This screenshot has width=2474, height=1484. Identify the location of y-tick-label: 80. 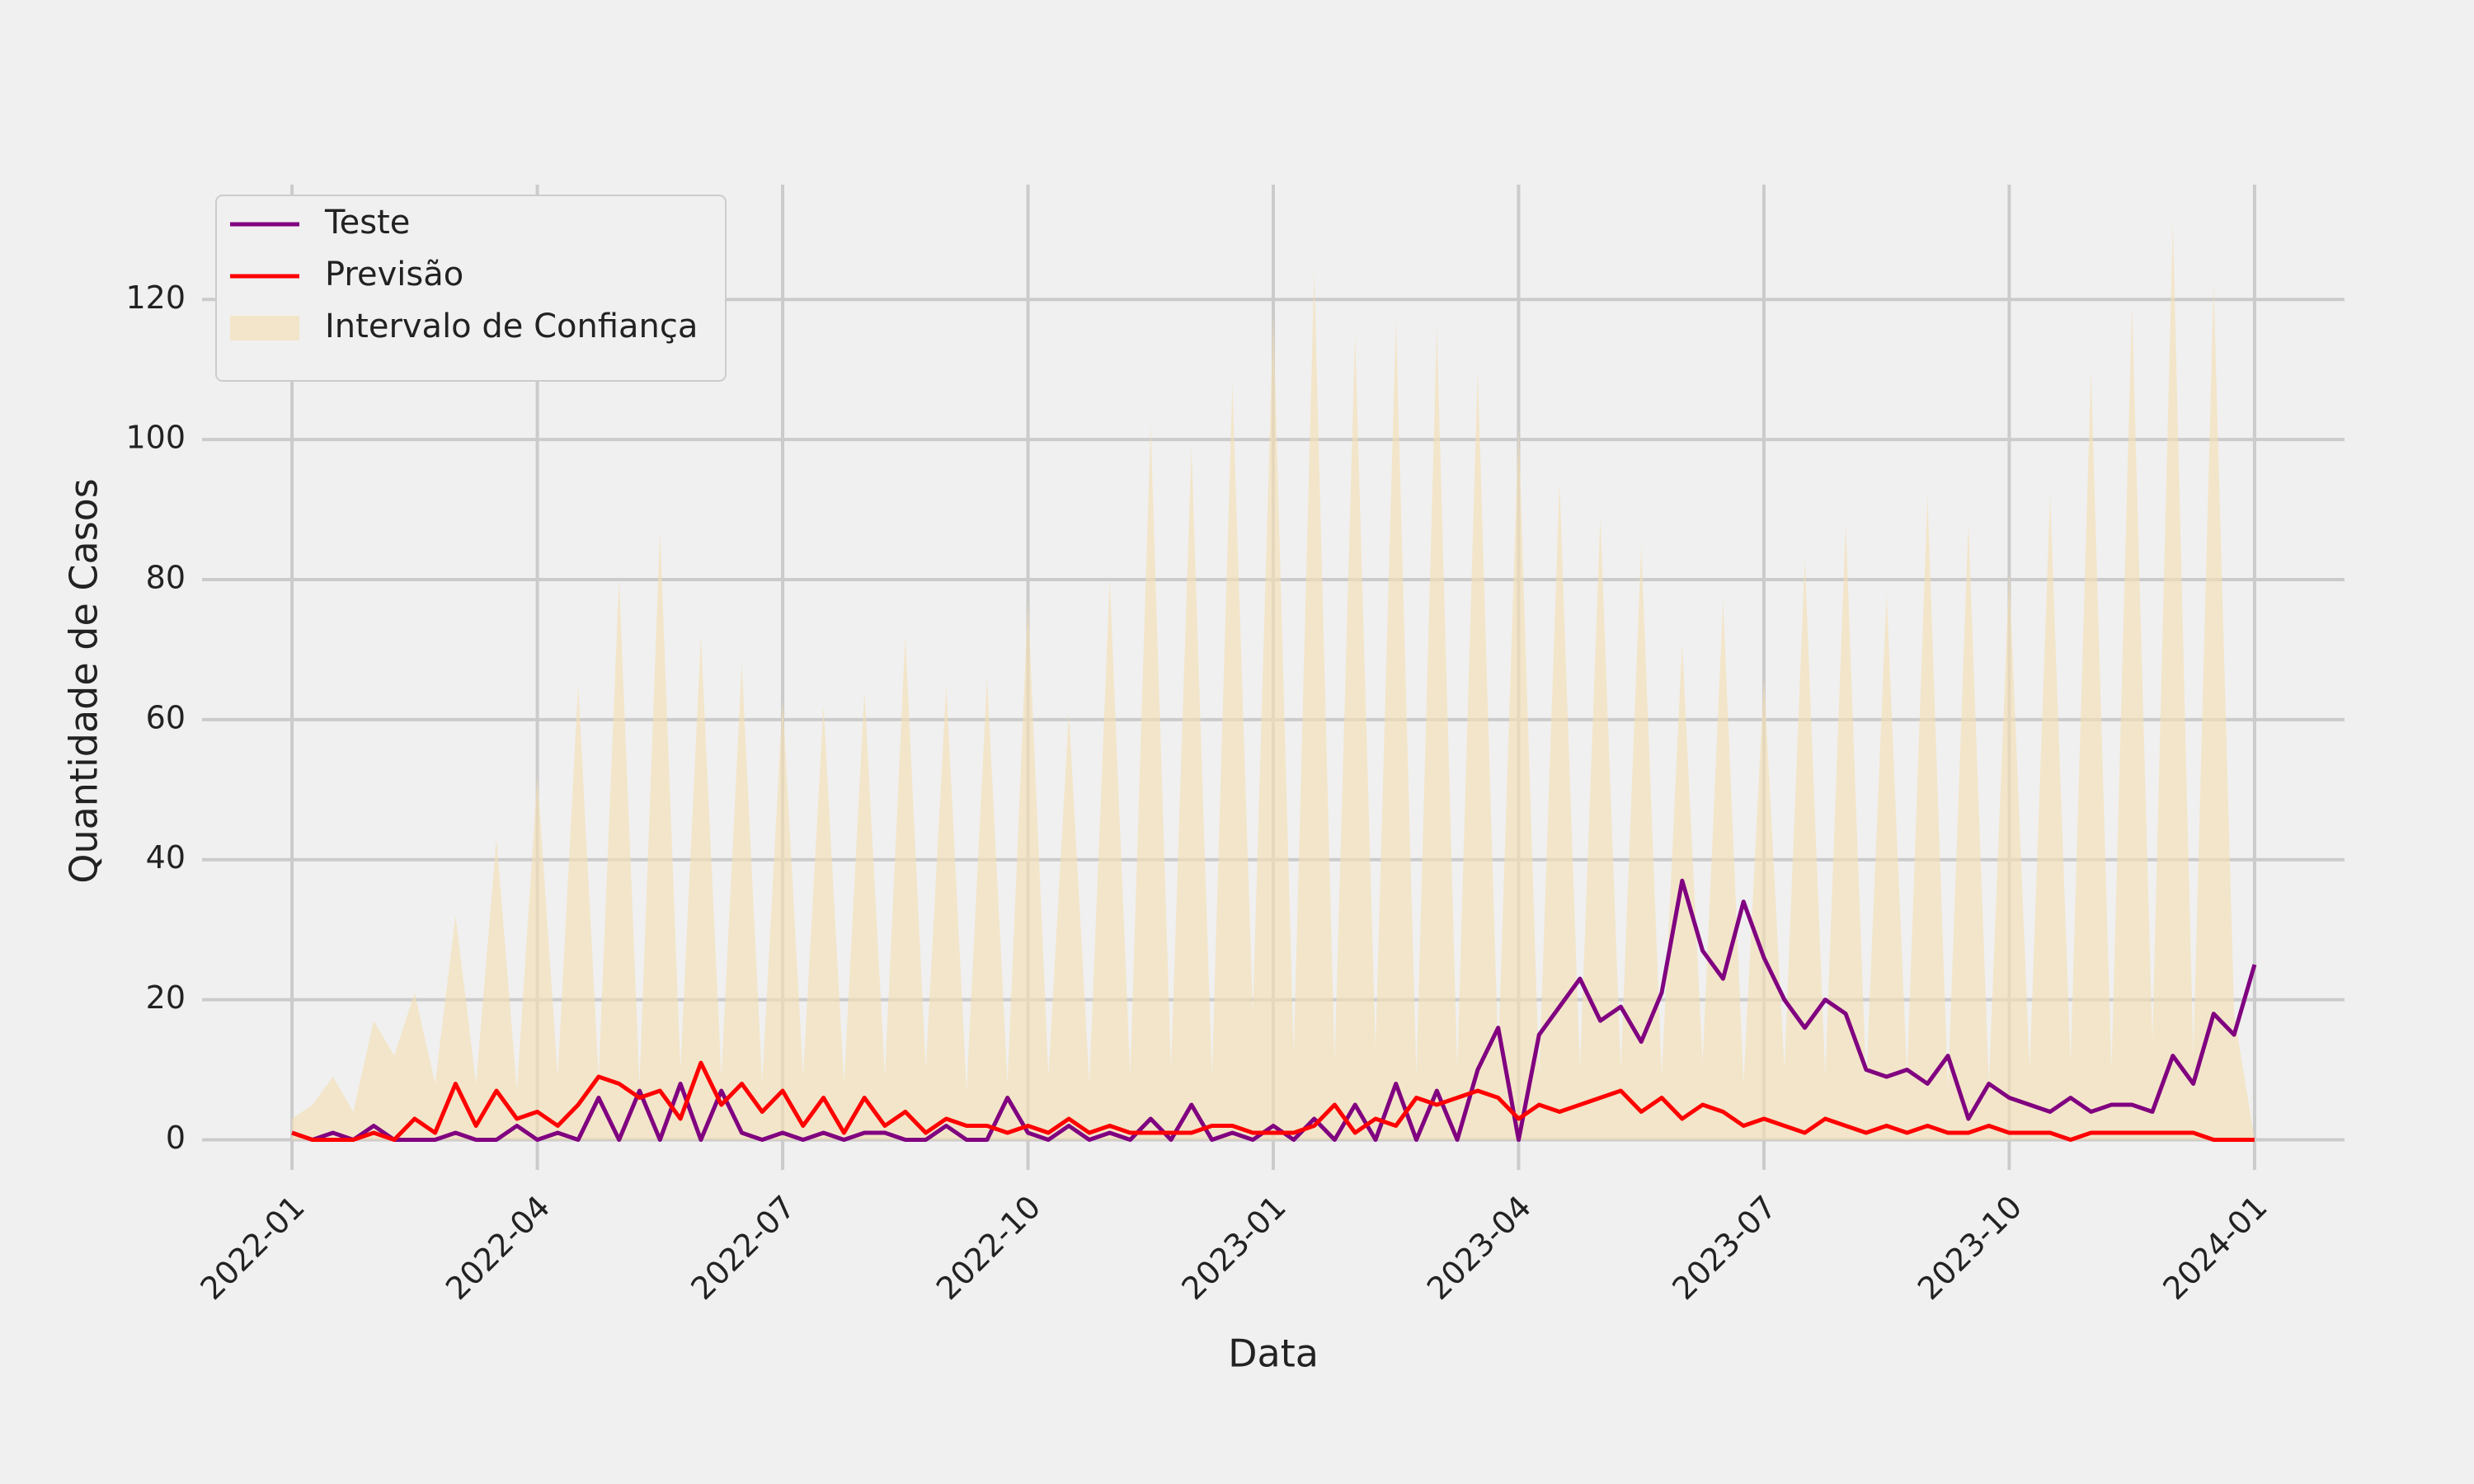
(166, 578).